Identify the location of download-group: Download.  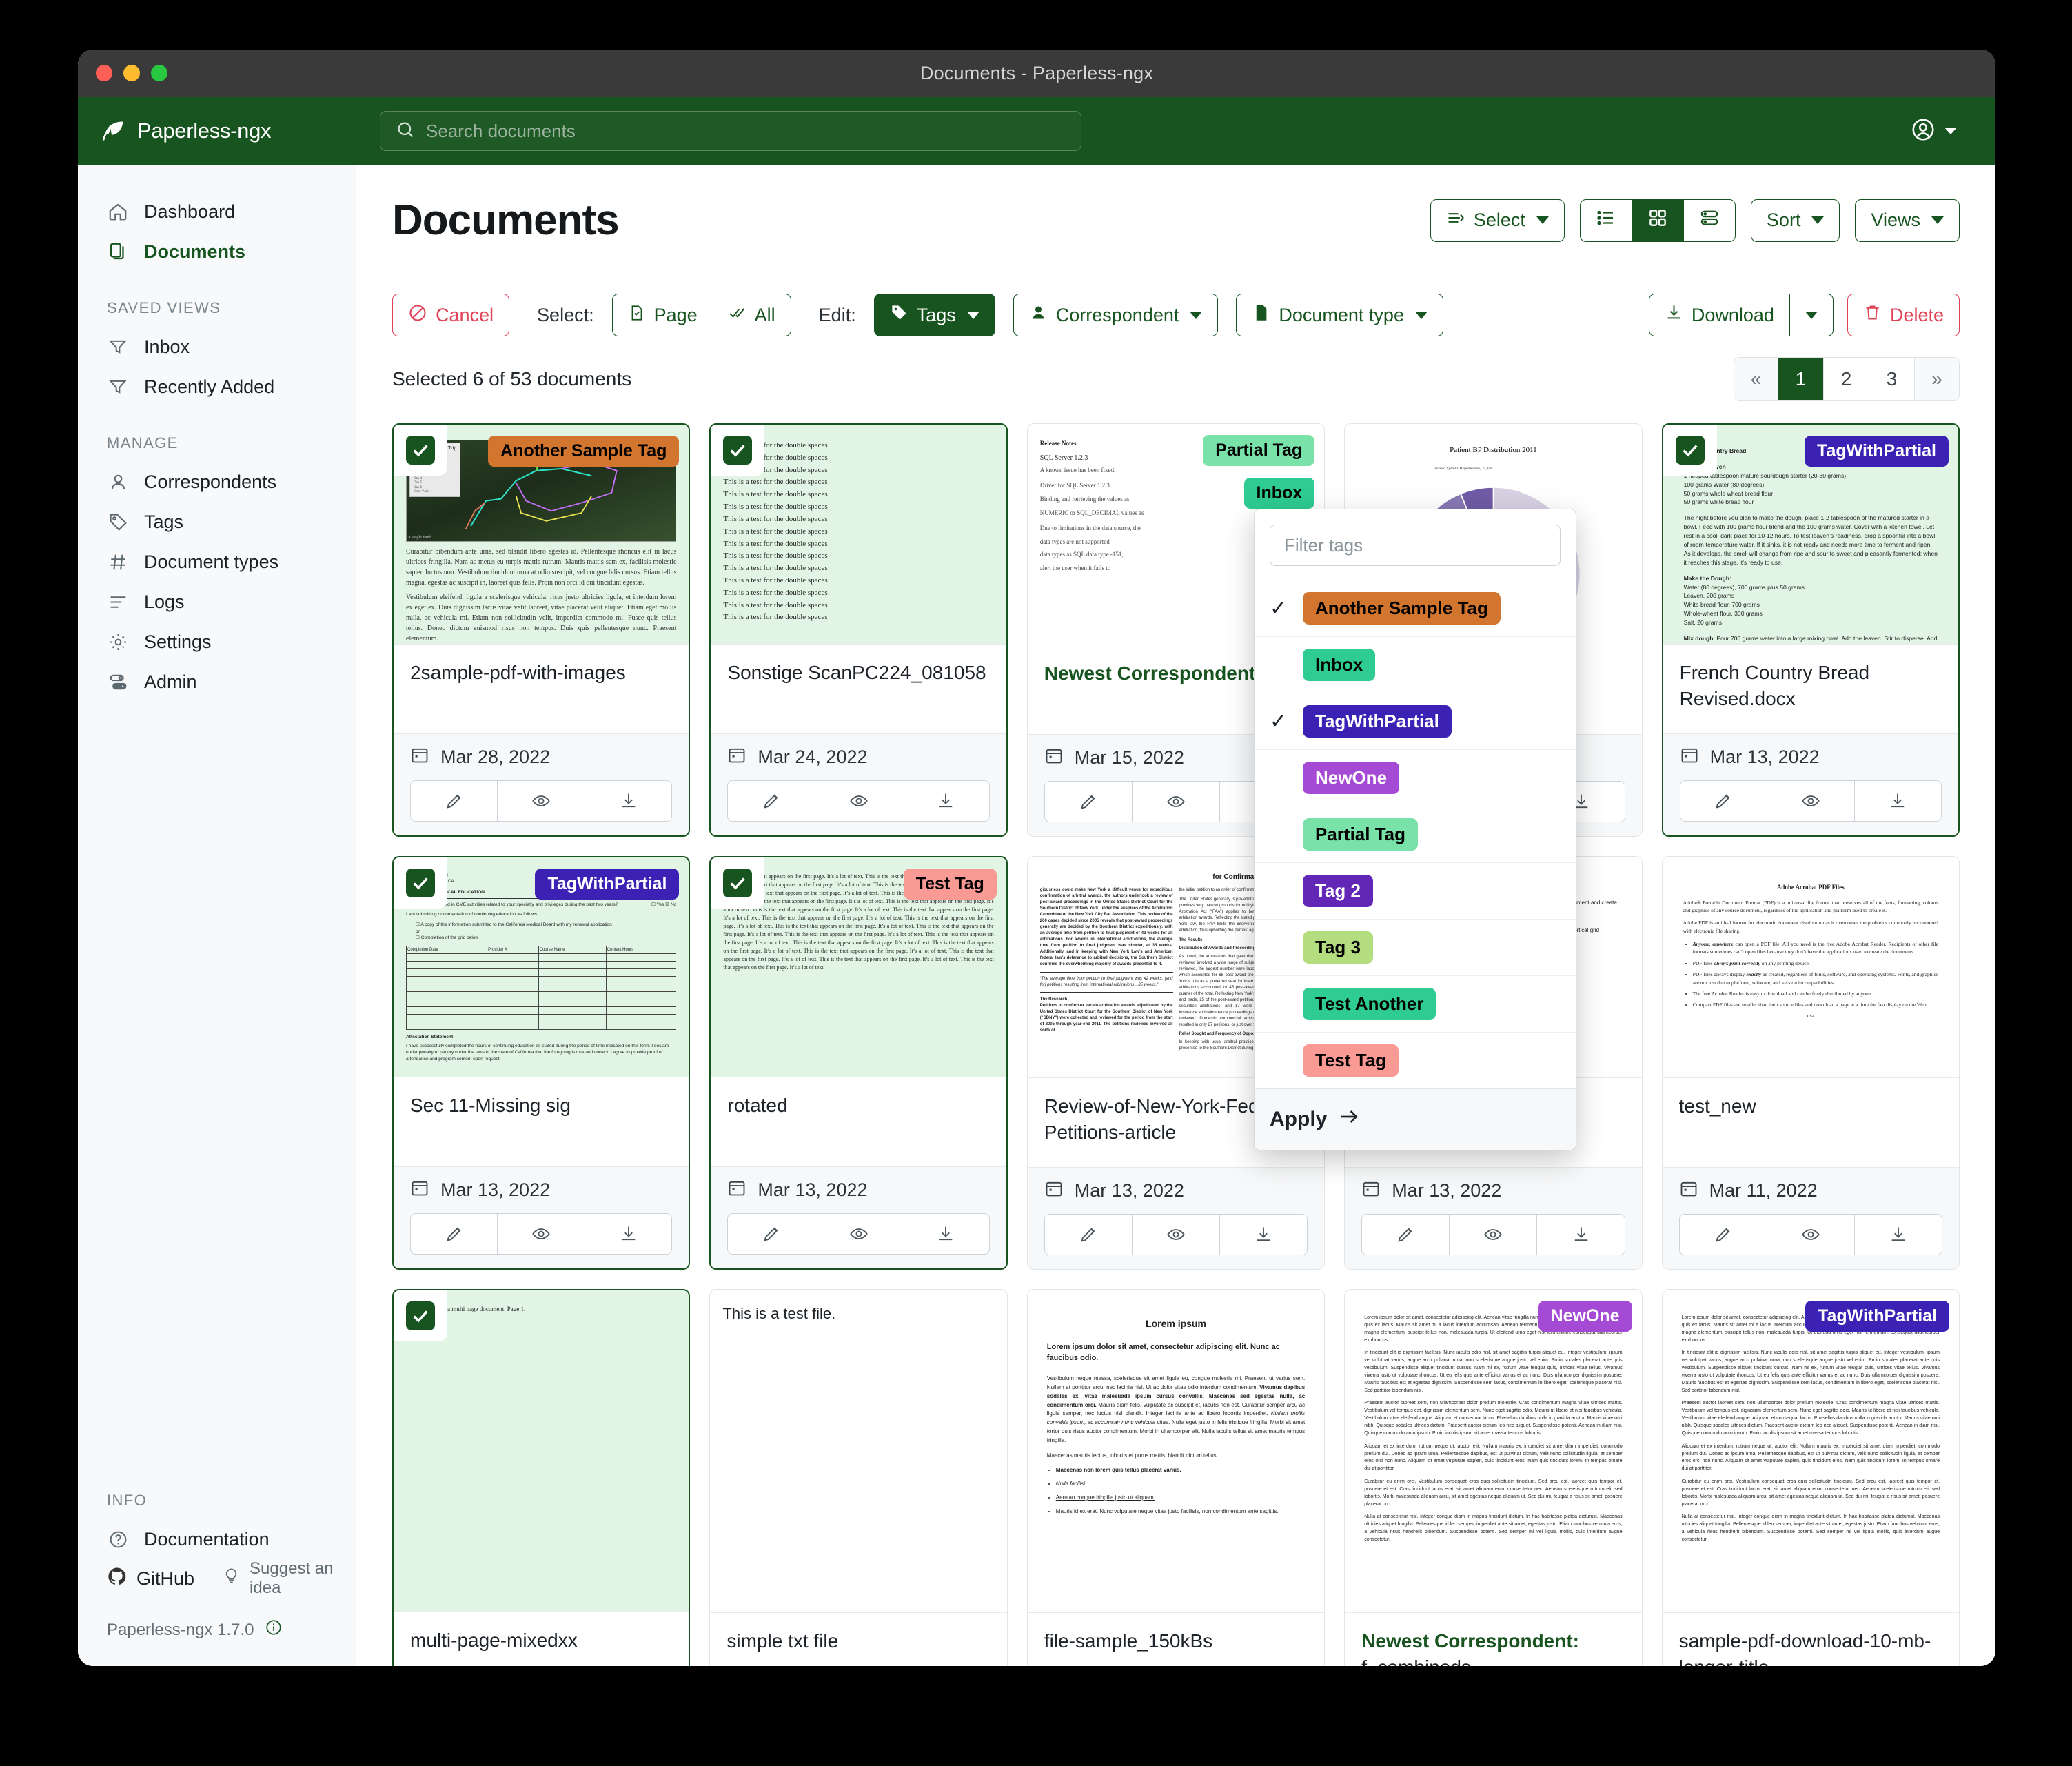
(1741, 315).